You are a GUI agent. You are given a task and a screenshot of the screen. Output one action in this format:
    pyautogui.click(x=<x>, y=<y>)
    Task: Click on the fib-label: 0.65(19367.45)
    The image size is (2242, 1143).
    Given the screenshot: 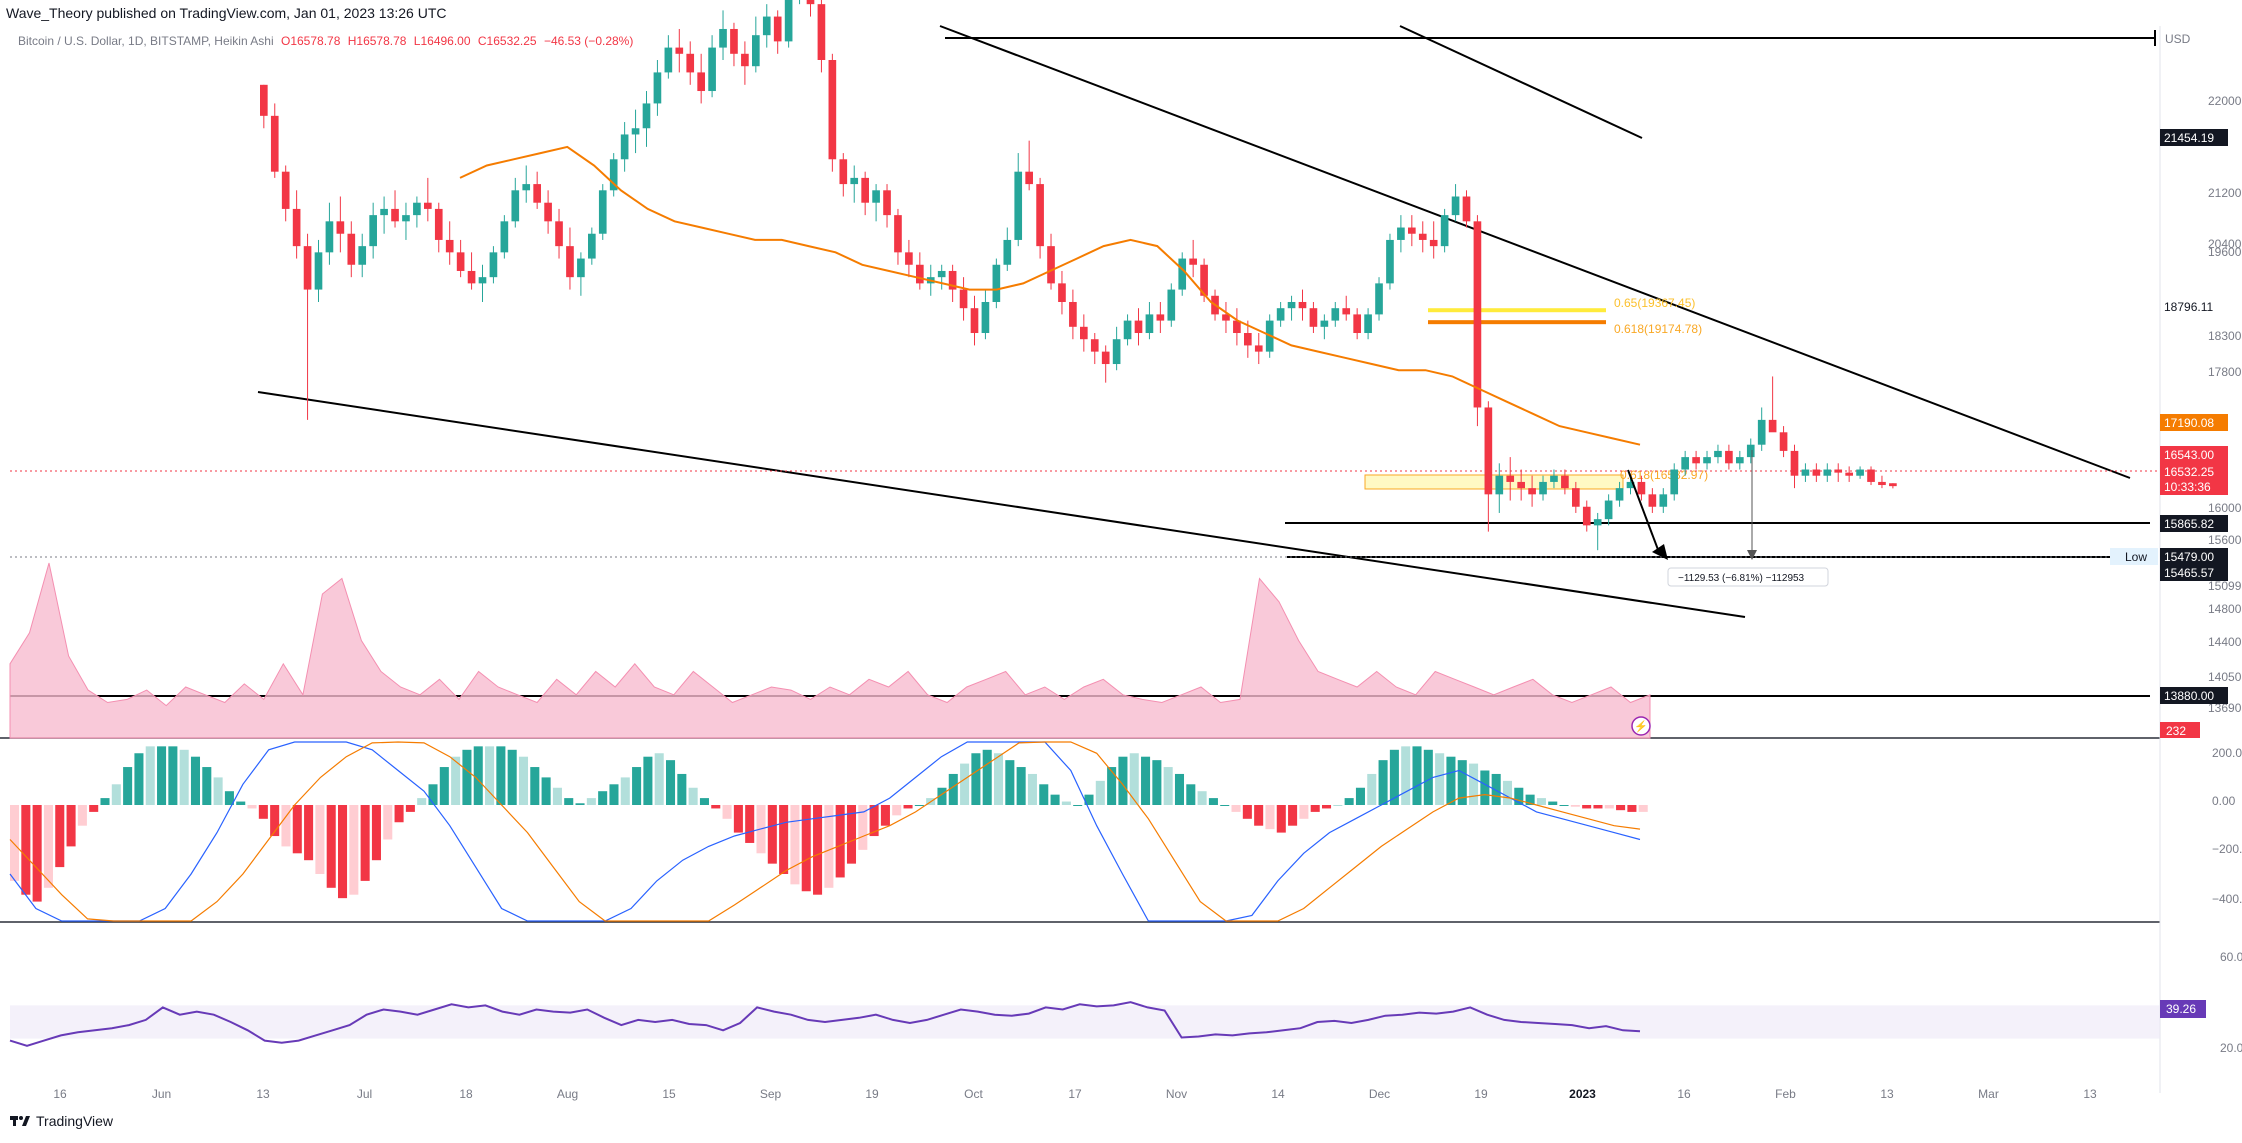 What is the action you would take?
    pyautogui.click(x=1654, y=303)
    